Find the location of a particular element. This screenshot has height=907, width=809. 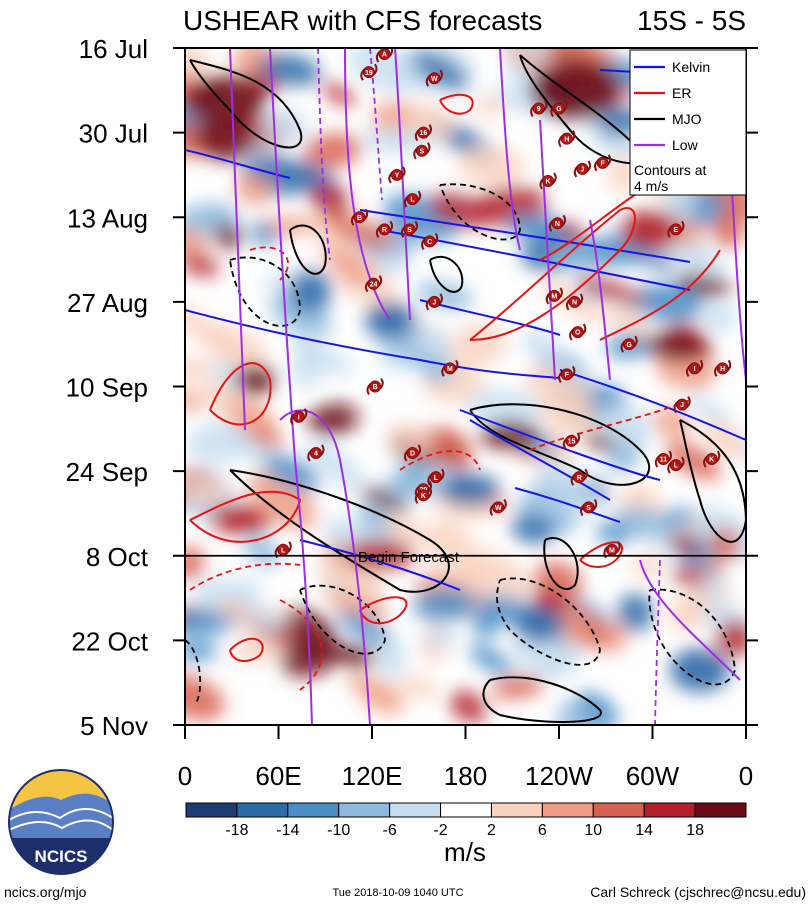

storm-marker: L is located at coordinates (412, 199).